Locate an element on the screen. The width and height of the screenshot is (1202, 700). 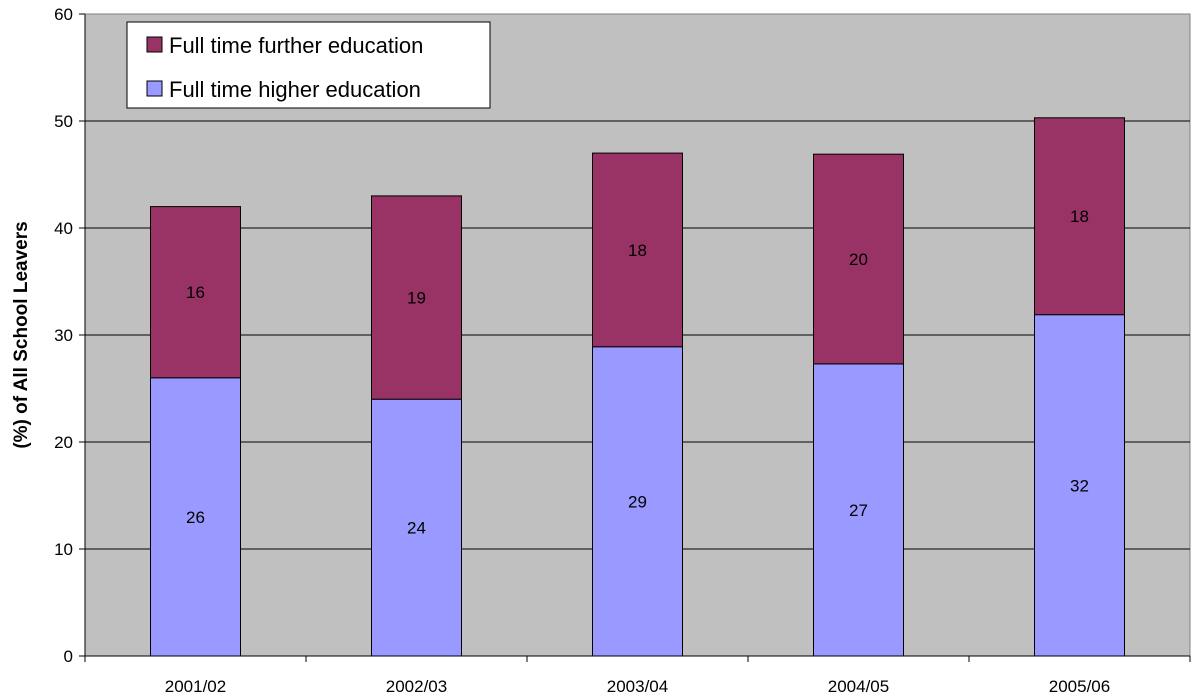
data-label-full-time-higher-education-2003-04: 29 is located at coordinates (637, 501).